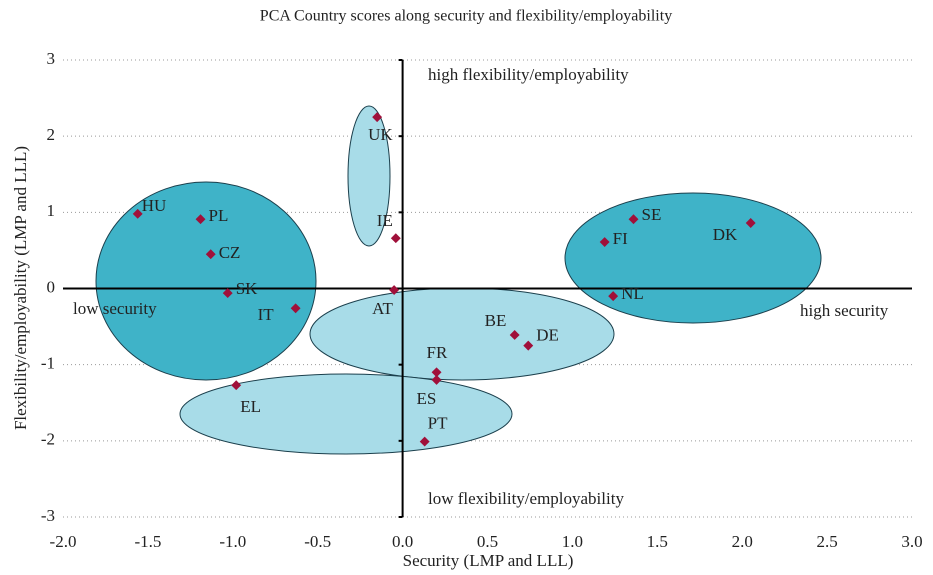 The height and width of the screenshot is (575, 933). What do you see at coordinates (528, 74) in the screenshot?
I see `annotation: high flexibility/employability` at bounding box center [528, 74].